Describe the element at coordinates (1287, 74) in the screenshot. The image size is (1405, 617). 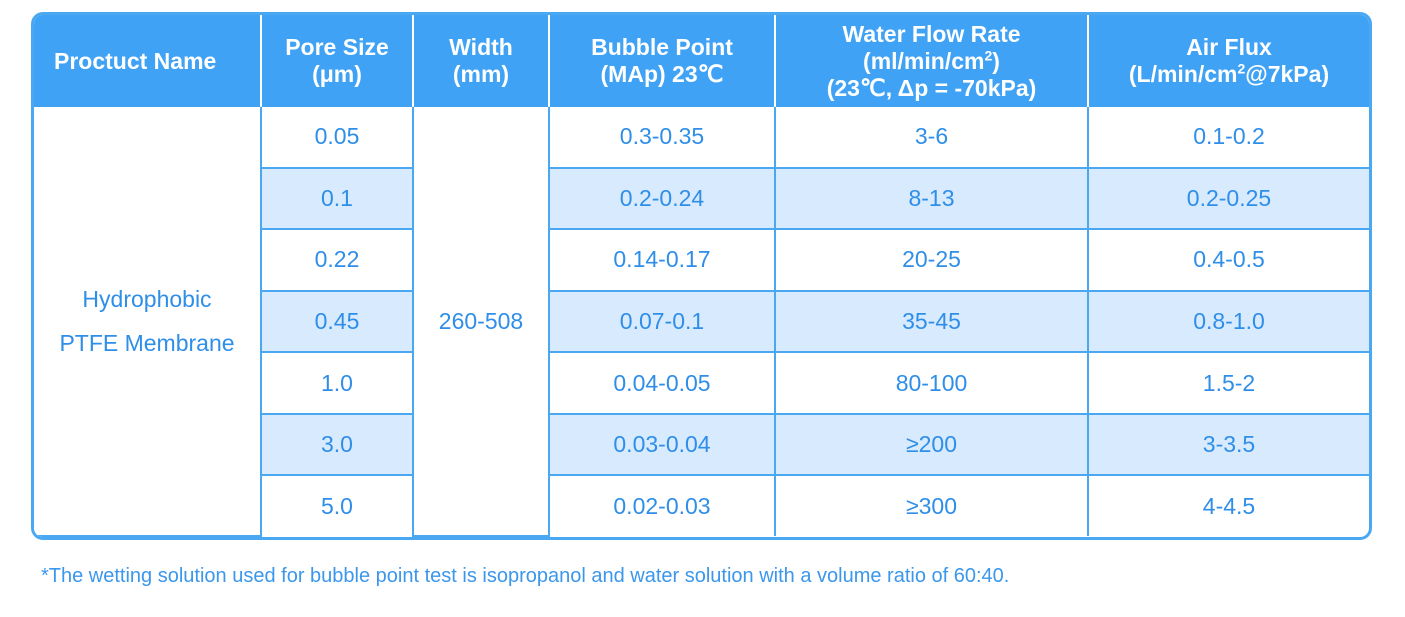
I see `header-air-flux-unit-post: @7kPa)` at that location.